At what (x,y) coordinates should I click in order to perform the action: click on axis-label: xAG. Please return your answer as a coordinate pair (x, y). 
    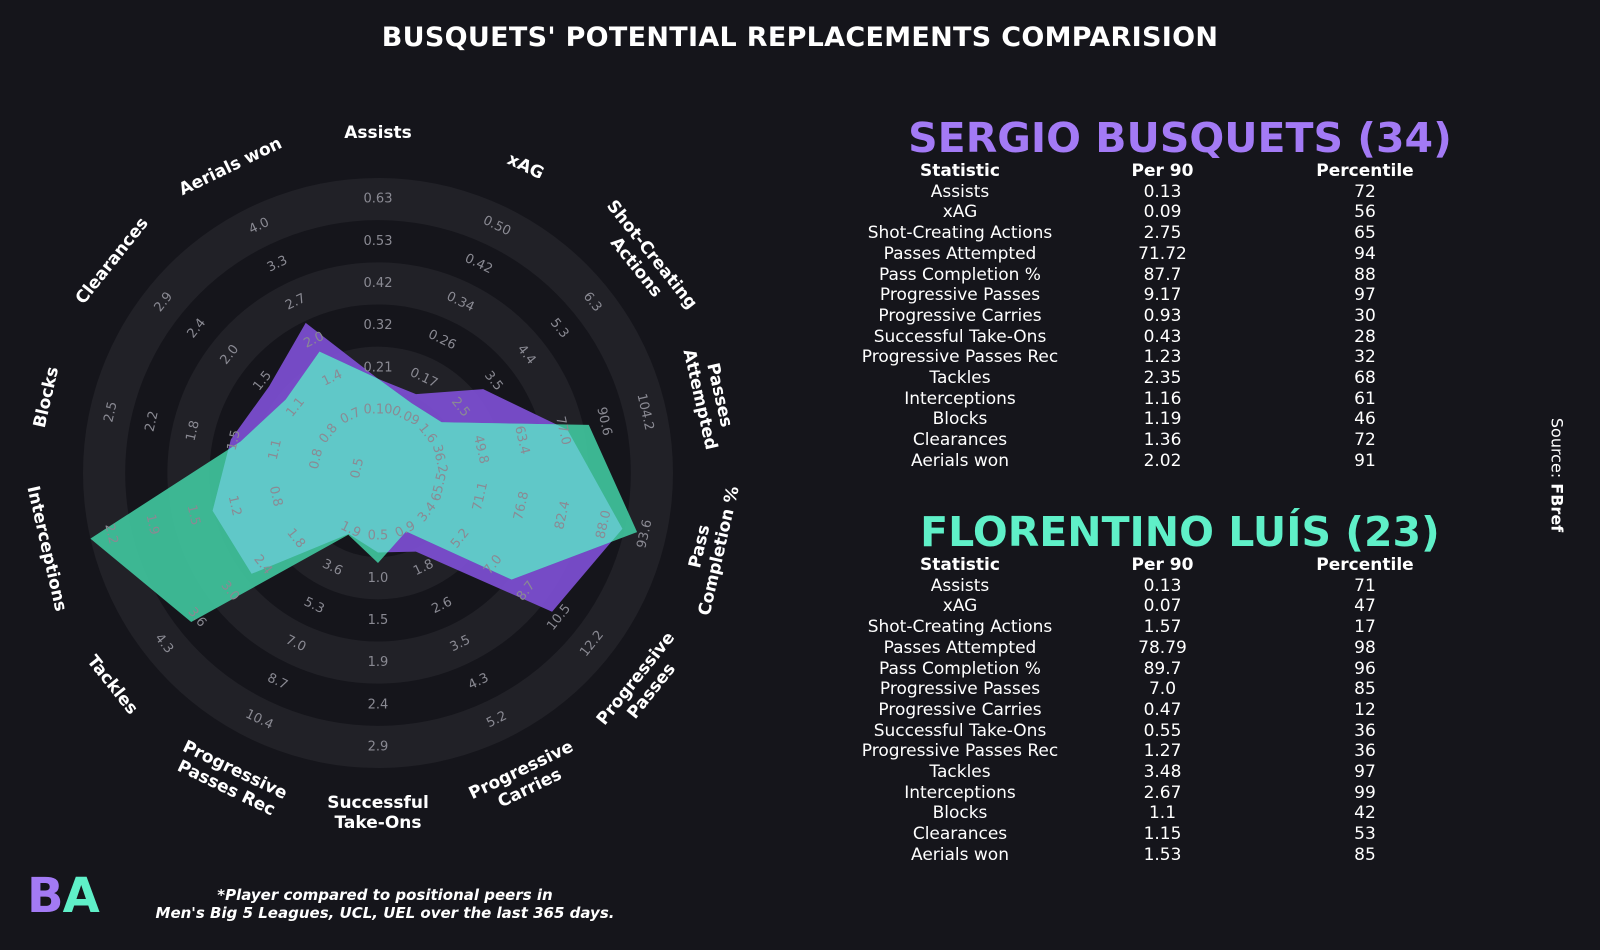
    Looking at the image, I should click on (525, 166).